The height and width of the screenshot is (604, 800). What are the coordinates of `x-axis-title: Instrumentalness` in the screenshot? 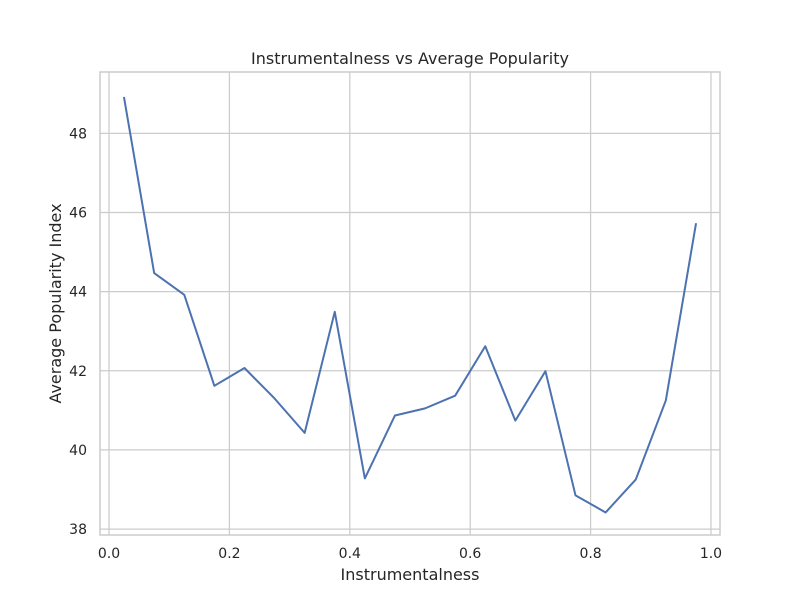 It's located at (410, 574).